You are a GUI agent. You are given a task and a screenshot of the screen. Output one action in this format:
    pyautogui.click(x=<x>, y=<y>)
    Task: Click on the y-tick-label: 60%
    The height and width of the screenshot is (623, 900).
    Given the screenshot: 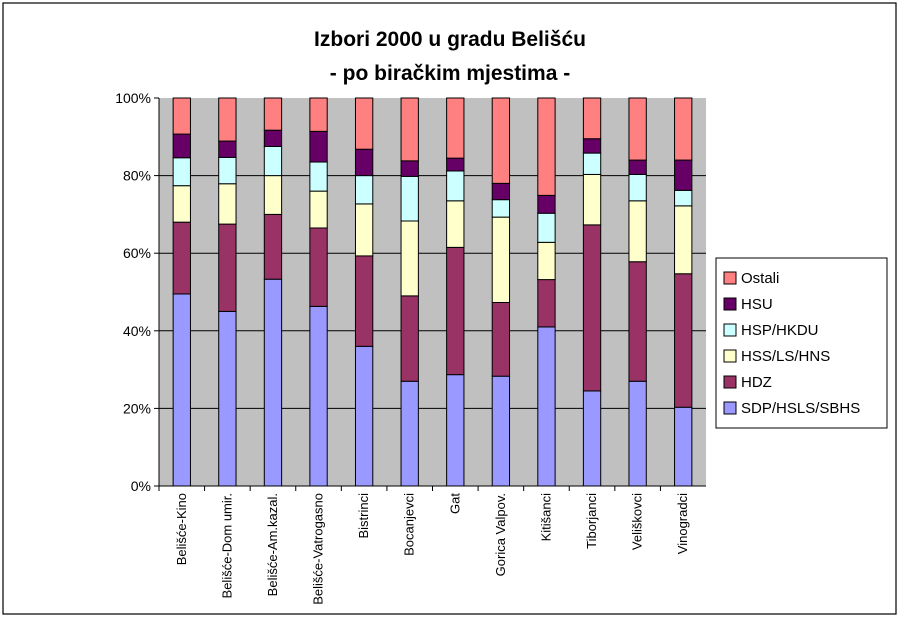 What is the action you would take?
    pyautogui.click(x=137, y=253)
    